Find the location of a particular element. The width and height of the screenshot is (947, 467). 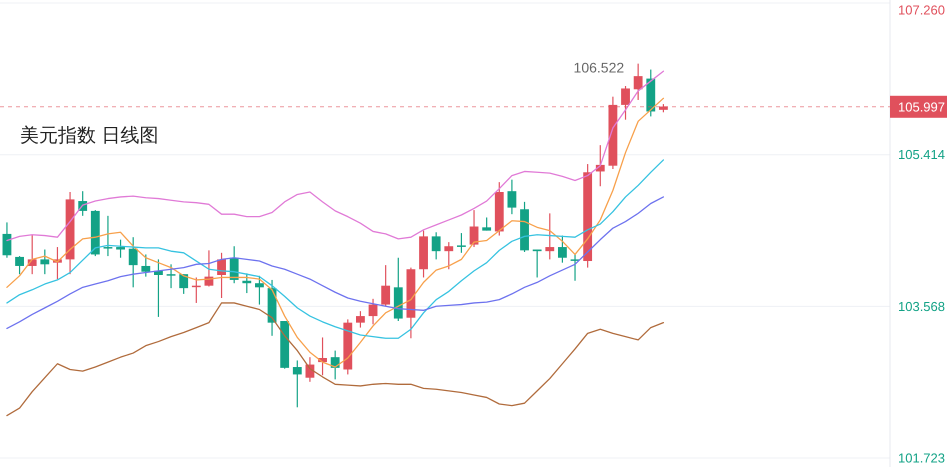

y-tick-label: 105.414 is located at coordinates (921, 154).